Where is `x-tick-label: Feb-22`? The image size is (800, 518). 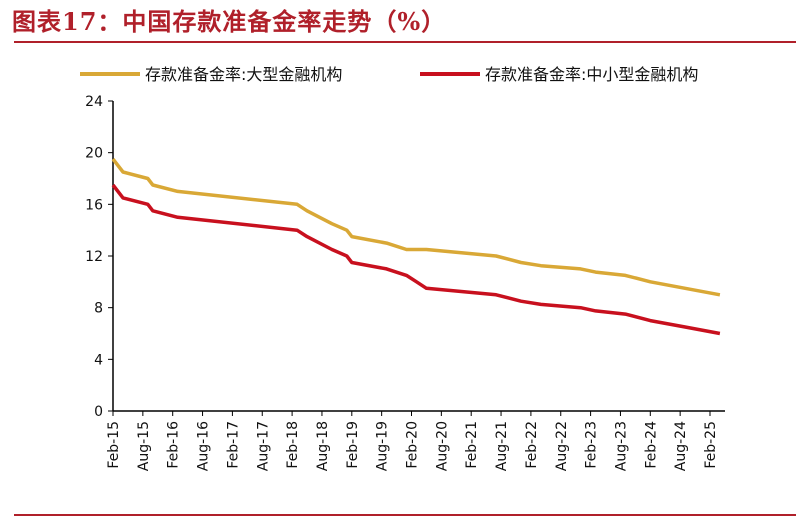
x-tick-label: Feb-22 is located at coordinates (532, 445).